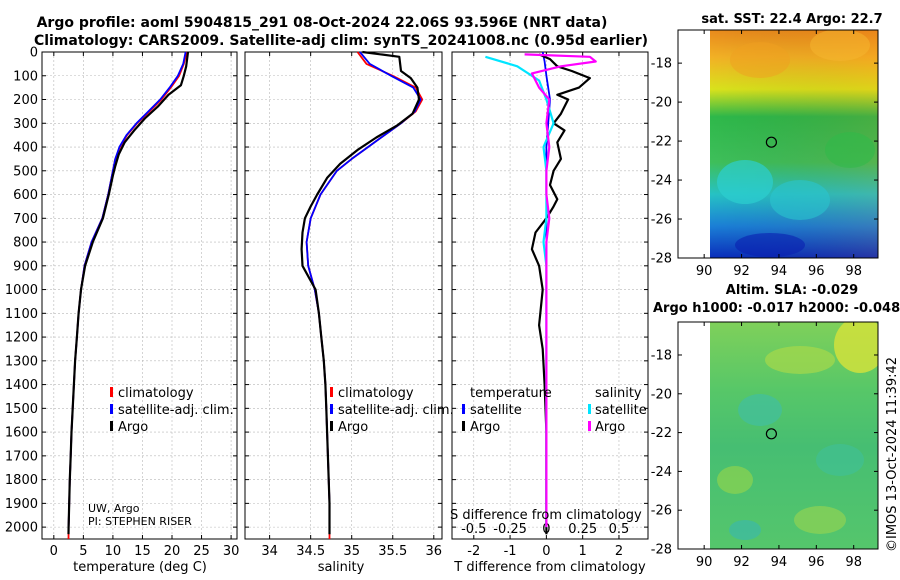 This screenshot has width=900, height=580. I want to click on y-tick-label: 100, so click(25, 76).